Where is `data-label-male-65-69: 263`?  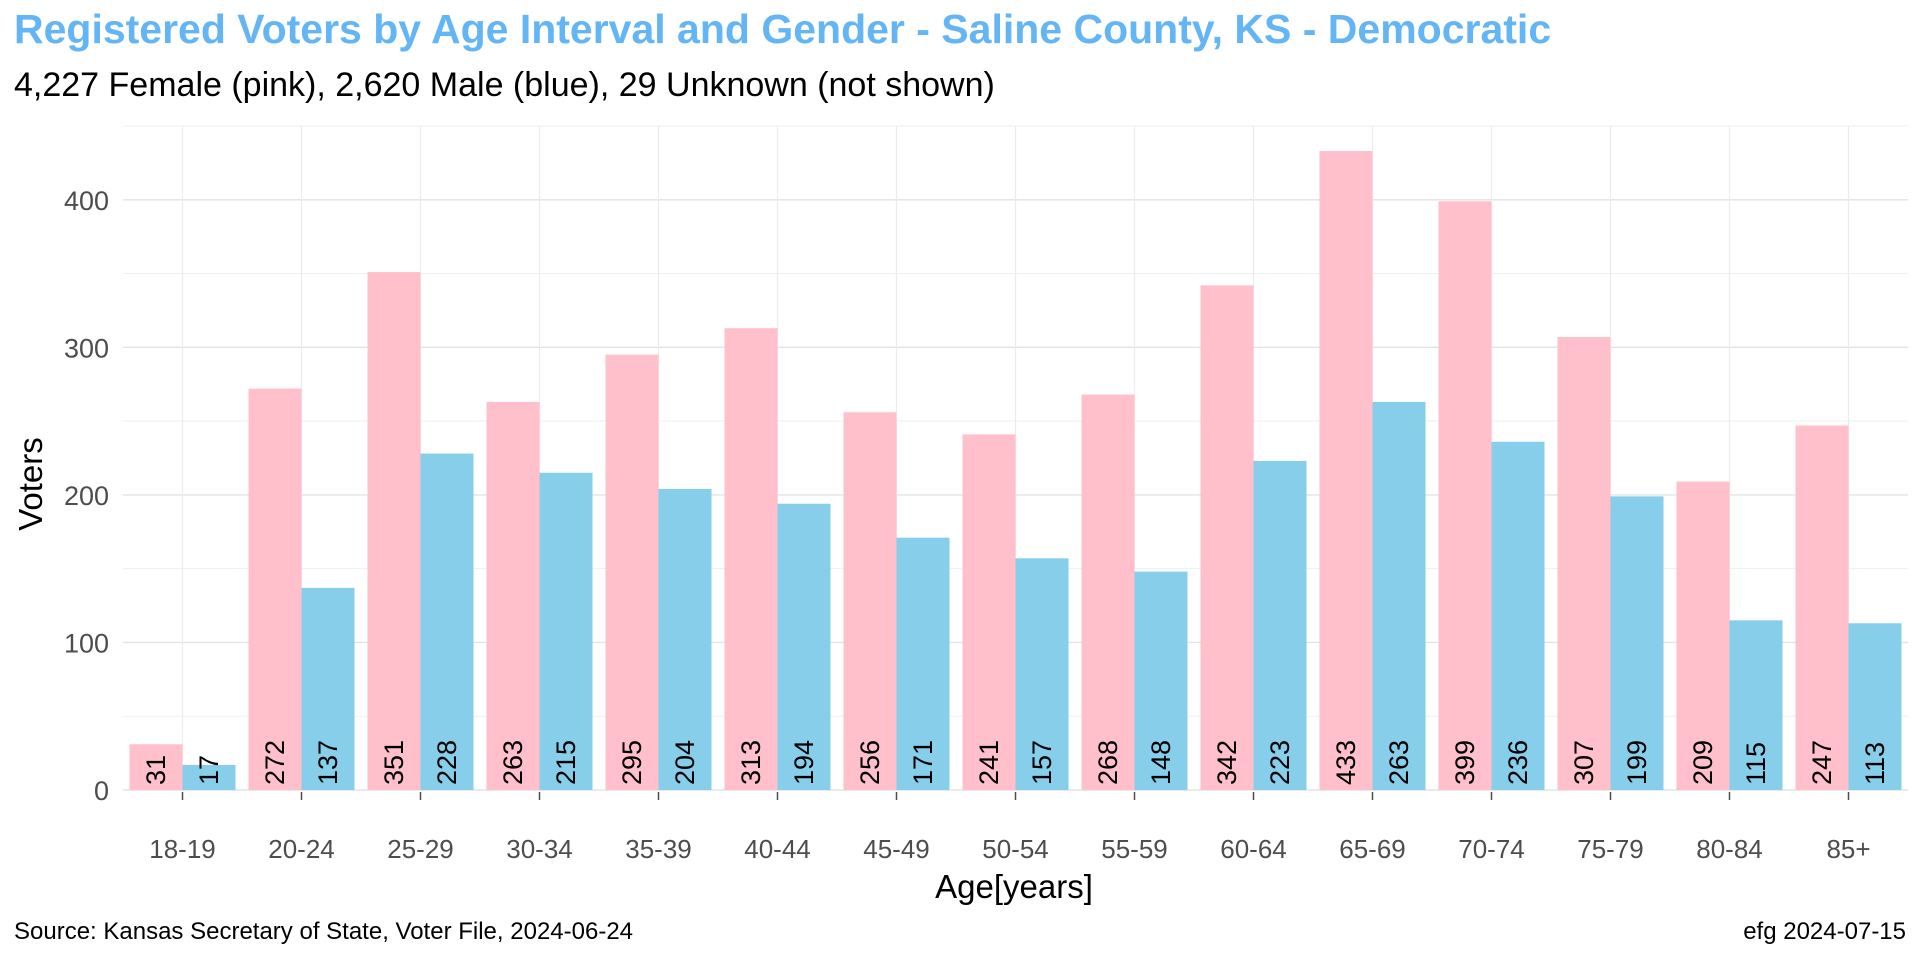
data-label-male-65-69: 263 is located at coordinates (1399, 762).